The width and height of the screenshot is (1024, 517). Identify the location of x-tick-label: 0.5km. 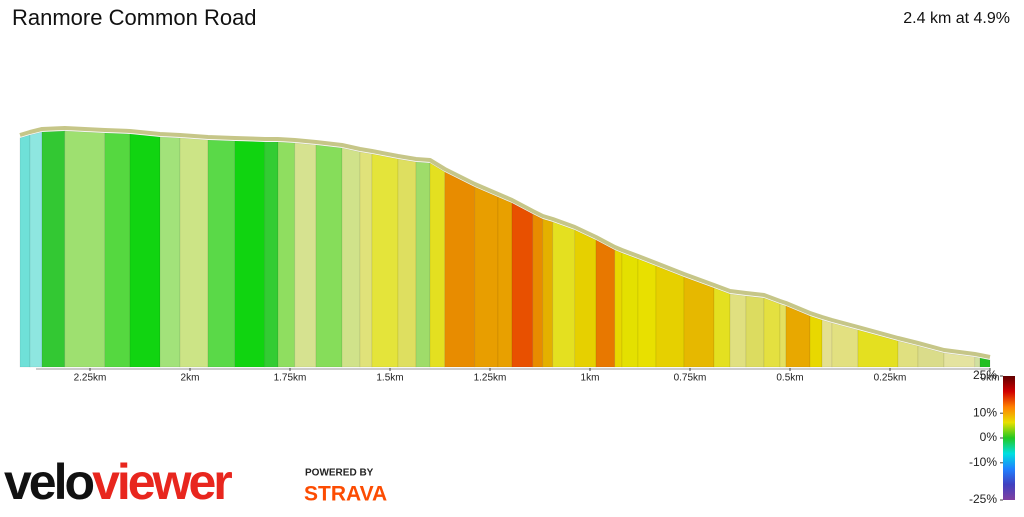
(789, 378).